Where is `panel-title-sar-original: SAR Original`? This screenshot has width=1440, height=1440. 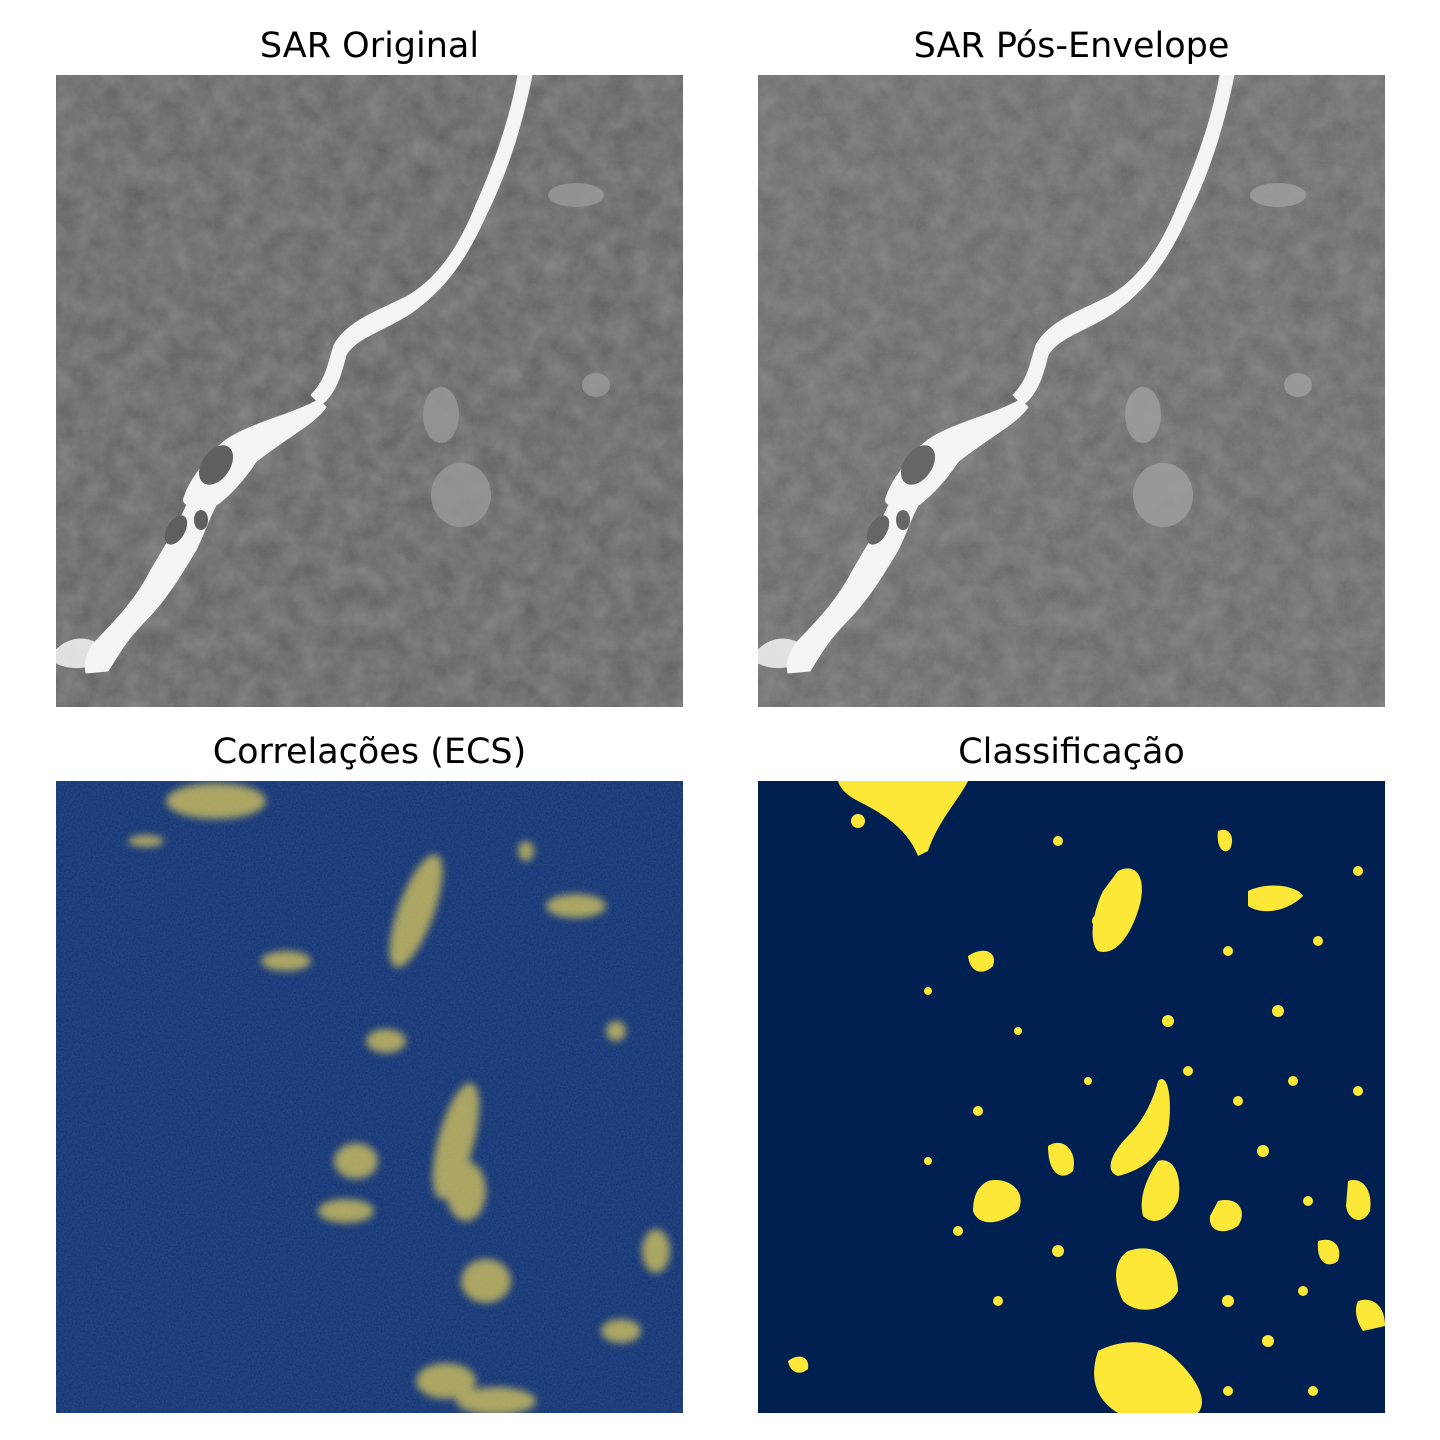
panel-title-sar-original: SAR Original is located at coordinates (369, 46).